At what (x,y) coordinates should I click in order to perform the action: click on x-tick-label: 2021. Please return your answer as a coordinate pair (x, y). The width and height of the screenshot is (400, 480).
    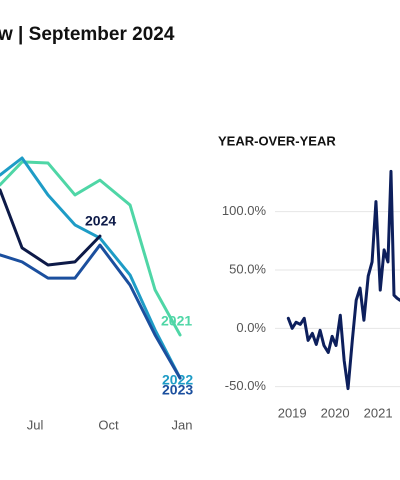
    Looking at the image, I should click on (378, 412).